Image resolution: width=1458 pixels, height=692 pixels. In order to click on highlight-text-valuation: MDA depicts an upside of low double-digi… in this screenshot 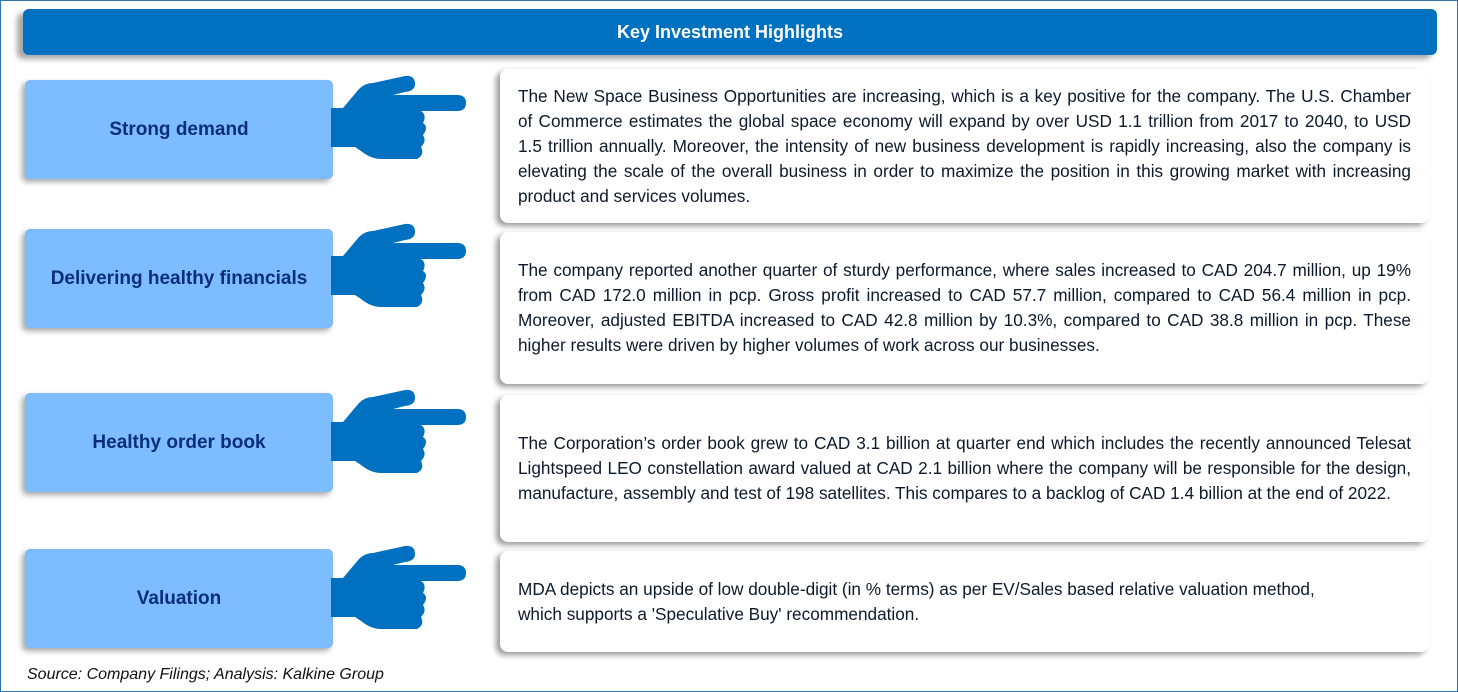, I will do `click(964, 601)`.